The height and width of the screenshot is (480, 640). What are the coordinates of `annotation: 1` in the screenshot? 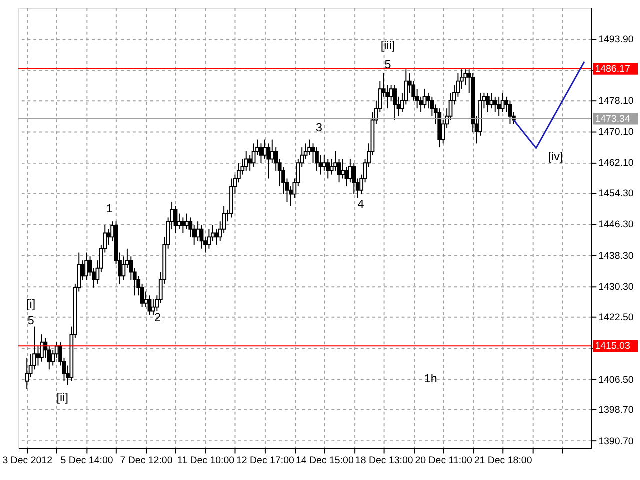 It's located at (109, 209).